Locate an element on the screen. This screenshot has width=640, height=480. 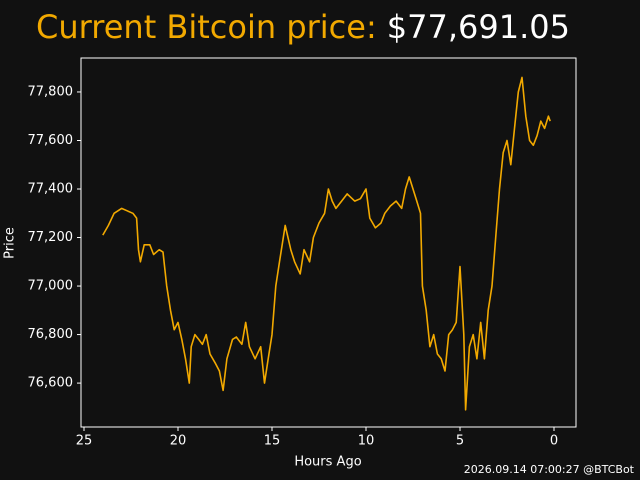
x-tick-label: 5 is located at coordinates (460, 441).